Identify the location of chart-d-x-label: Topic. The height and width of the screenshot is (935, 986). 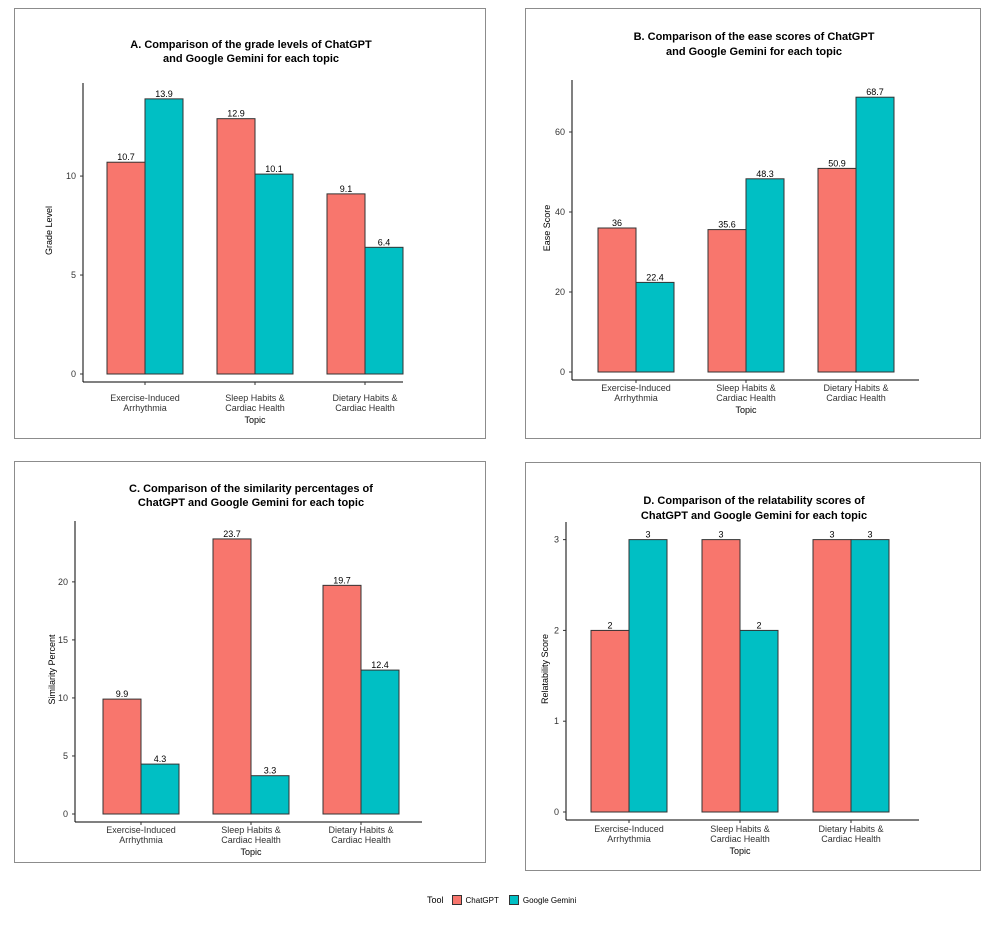
(740, 851).